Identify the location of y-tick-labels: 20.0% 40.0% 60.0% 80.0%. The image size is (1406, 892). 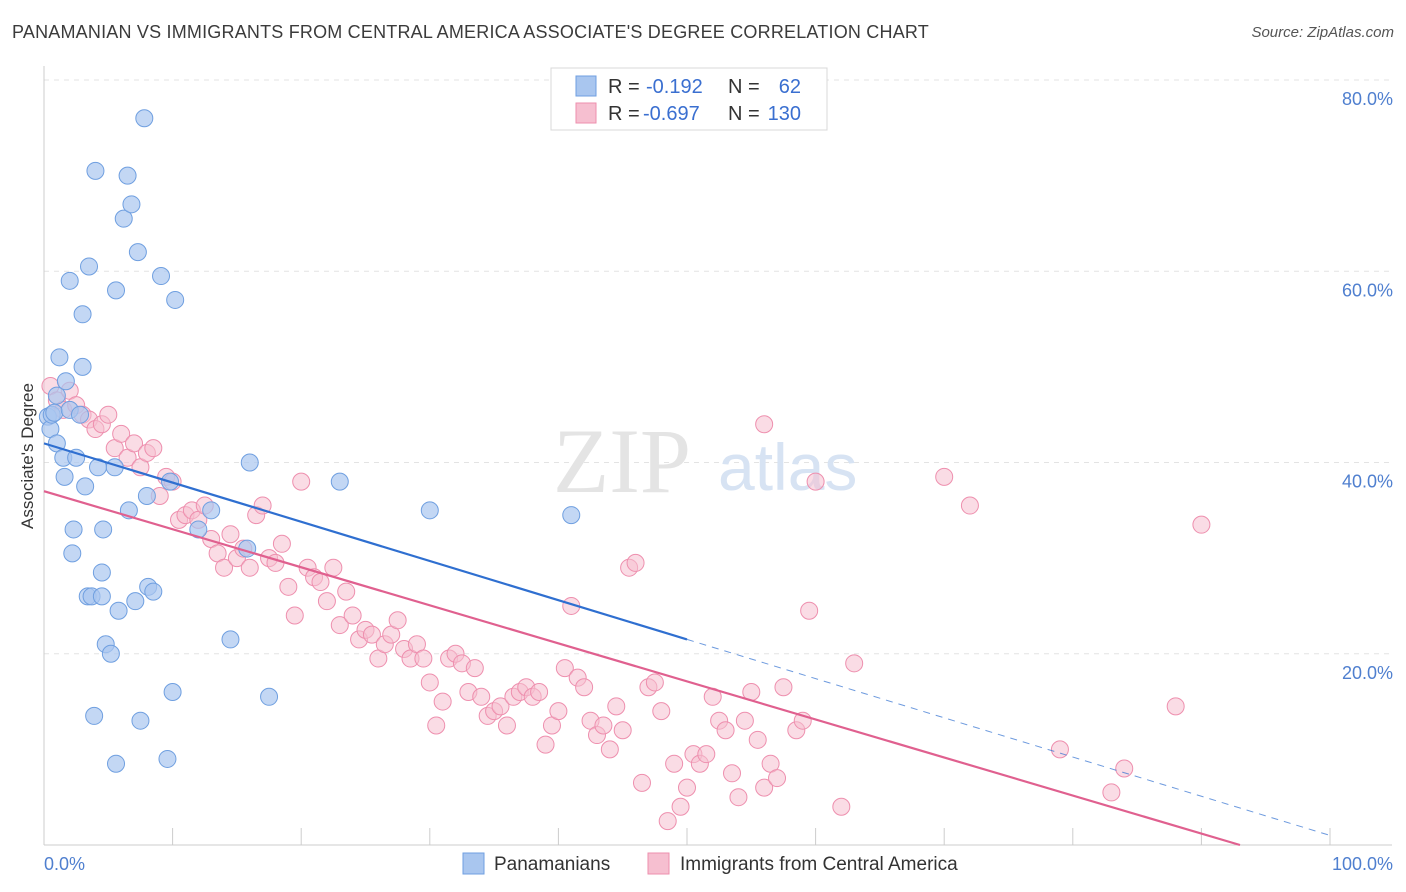
(1367, 386).